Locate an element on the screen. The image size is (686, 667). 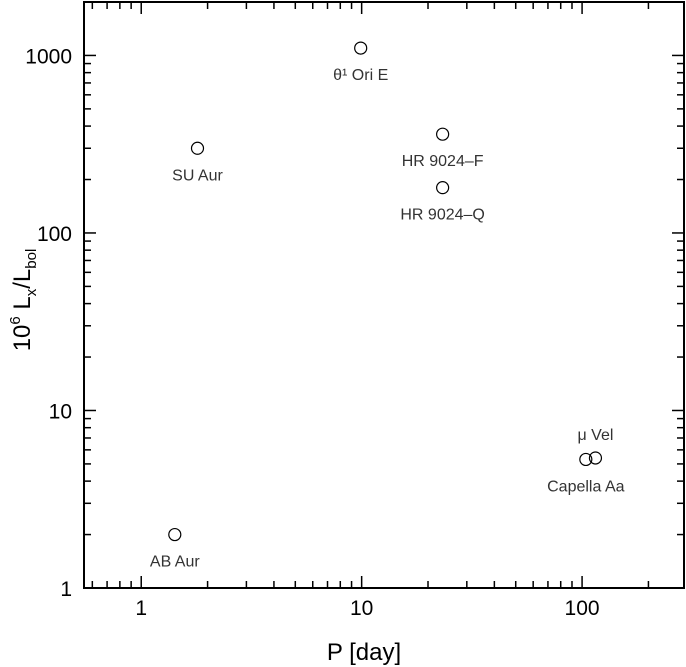
y-axis-title: 106 Lx/Lbol is located at coordinates (23, 300).